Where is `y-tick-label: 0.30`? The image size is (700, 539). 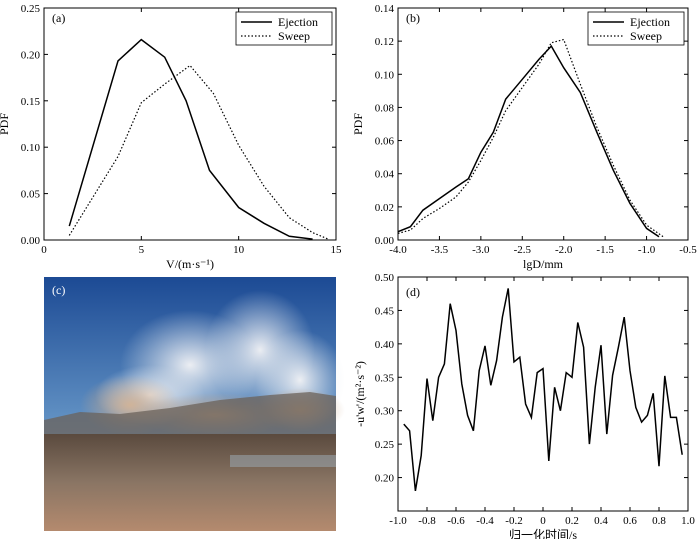 y-tick-label: 0.30 is located at coordinates (385, 412).